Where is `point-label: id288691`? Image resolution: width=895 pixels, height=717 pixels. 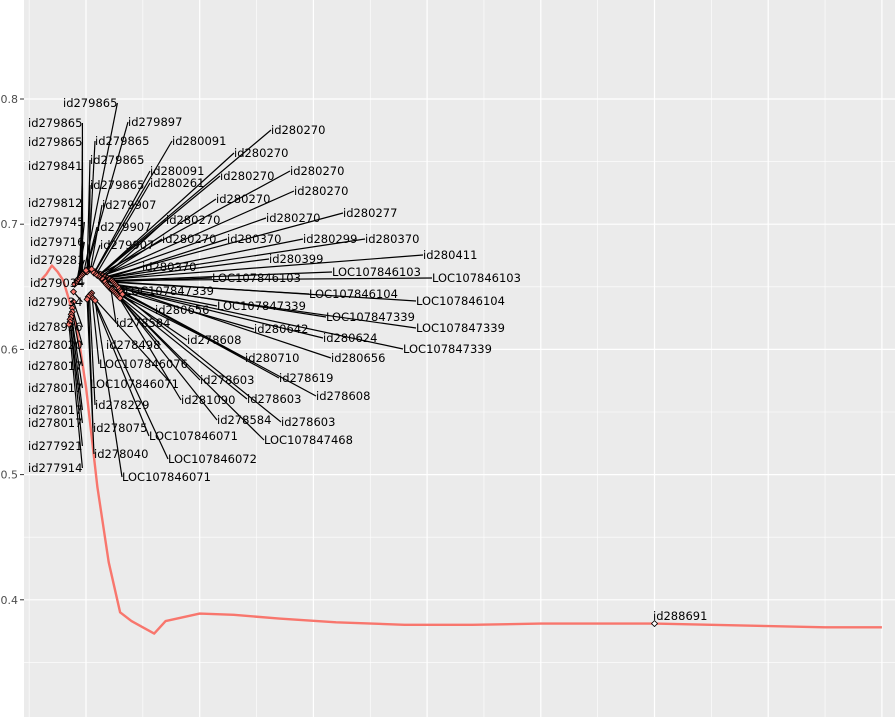 point-label: id288691 is located at coordinates (680, 616).